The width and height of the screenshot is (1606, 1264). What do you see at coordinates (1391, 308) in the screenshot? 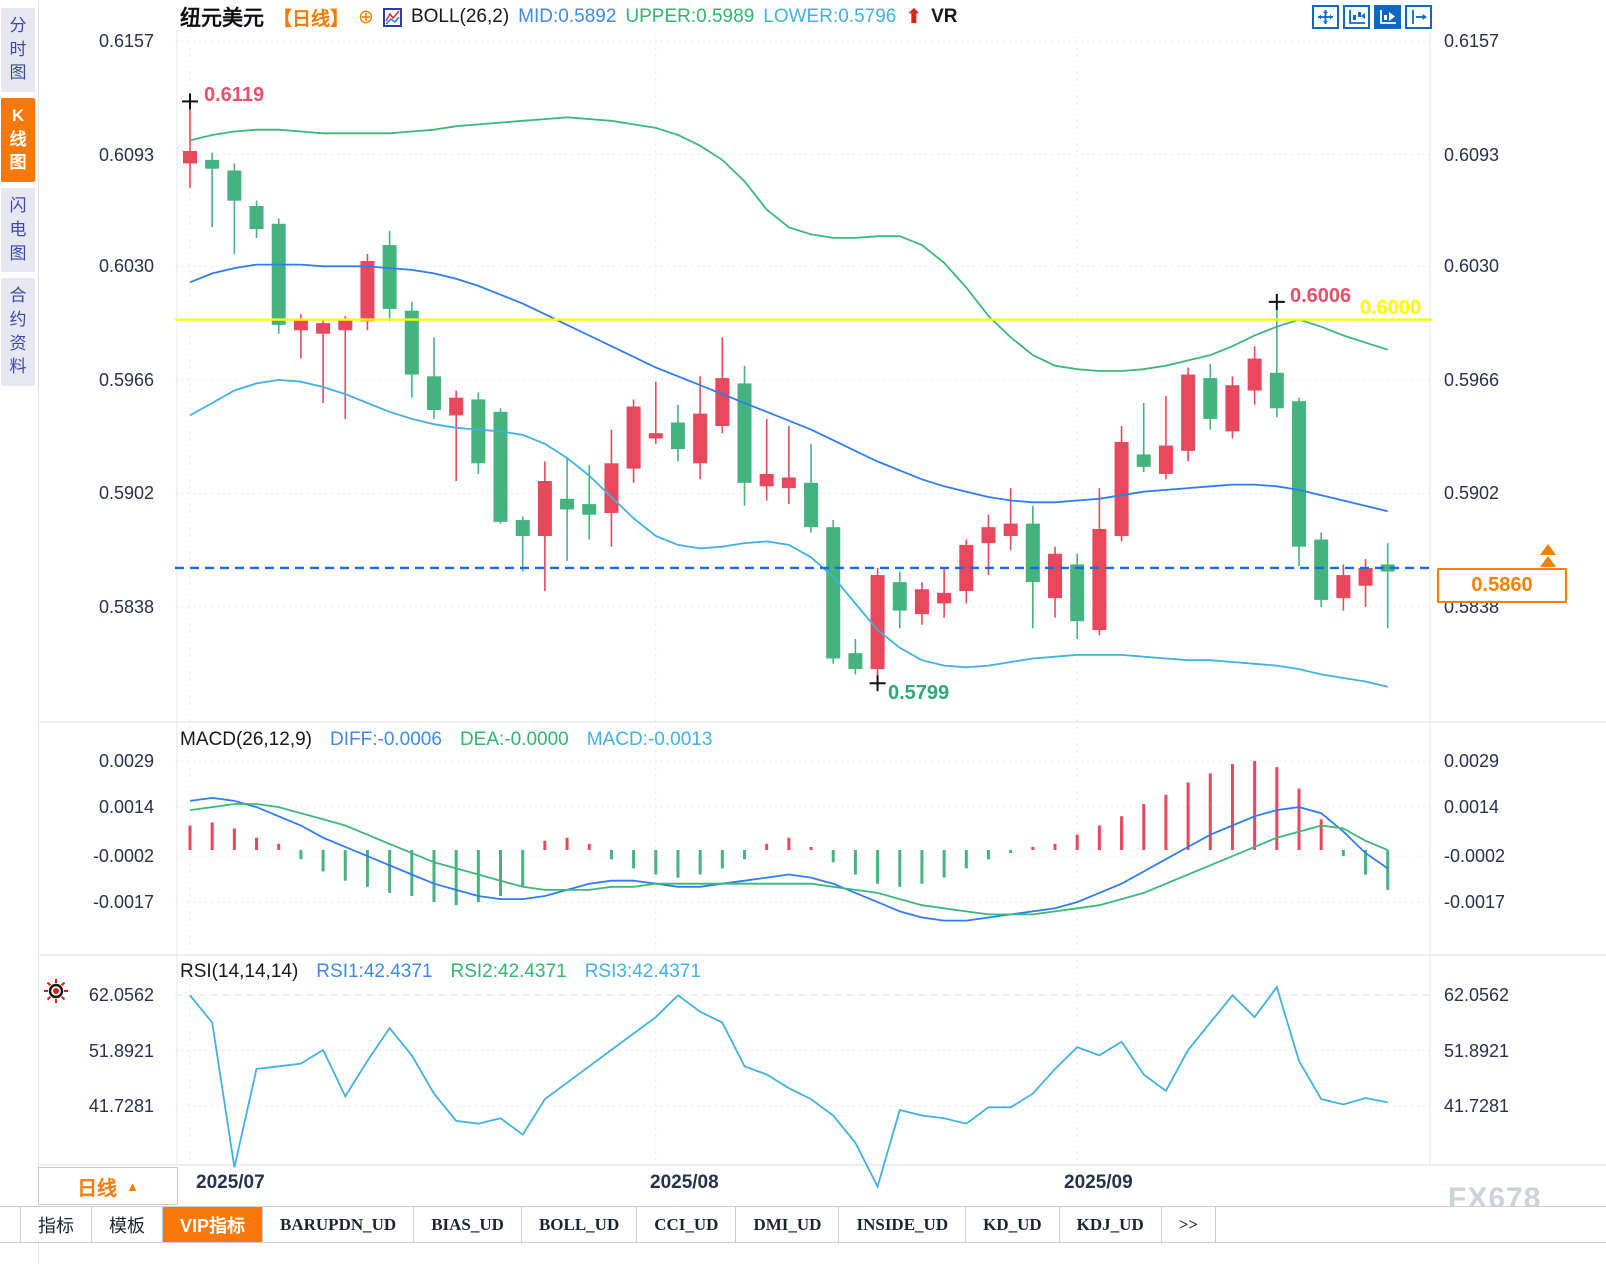
I see `annotation-yellow-line-0-6000: 0.6000` at bounding box center [1391, 308].